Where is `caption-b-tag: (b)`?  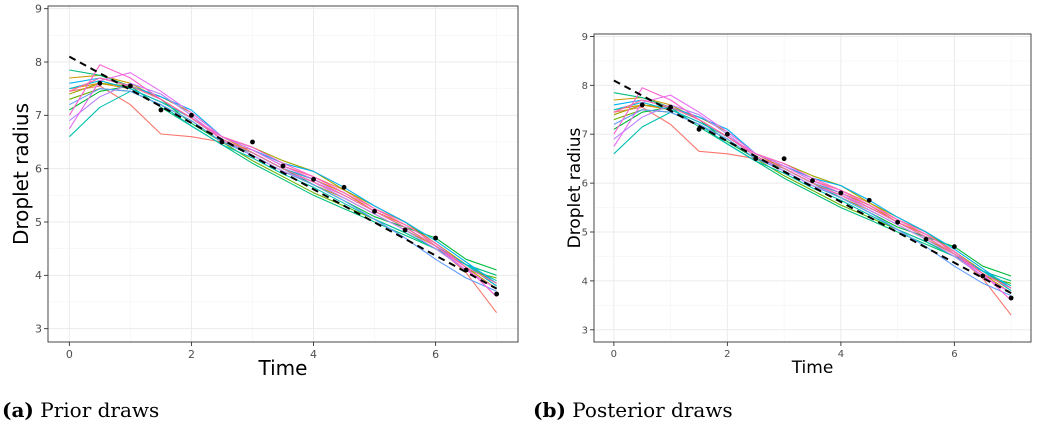 caption-b-tag: (b) is located at coordinates (549, 410).